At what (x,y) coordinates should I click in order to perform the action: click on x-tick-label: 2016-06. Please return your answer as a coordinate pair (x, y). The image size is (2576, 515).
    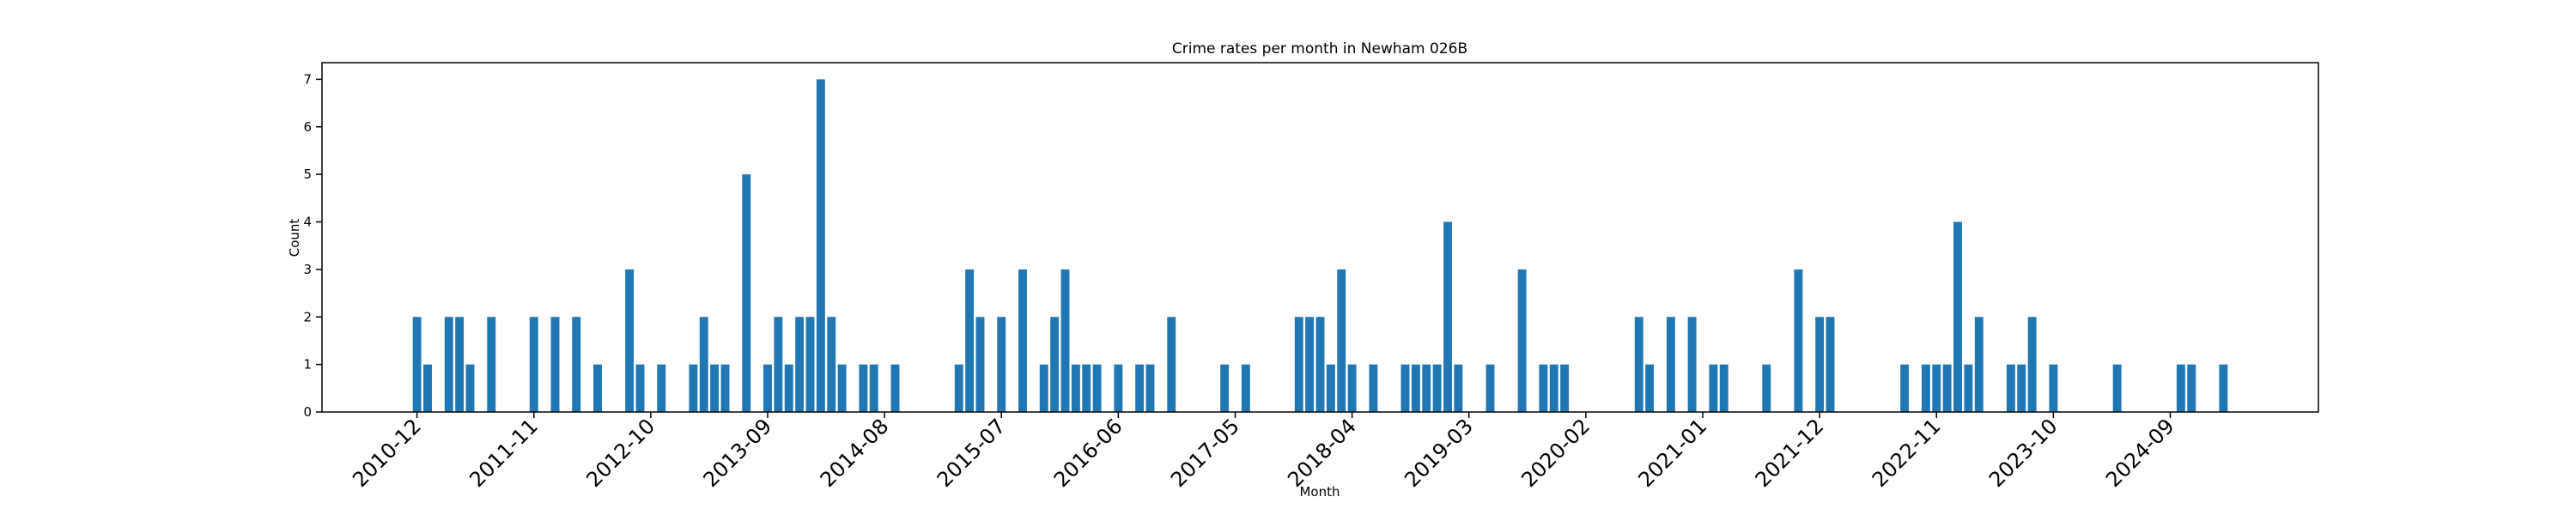
    Looking at the image, I should click on (1088, 453).